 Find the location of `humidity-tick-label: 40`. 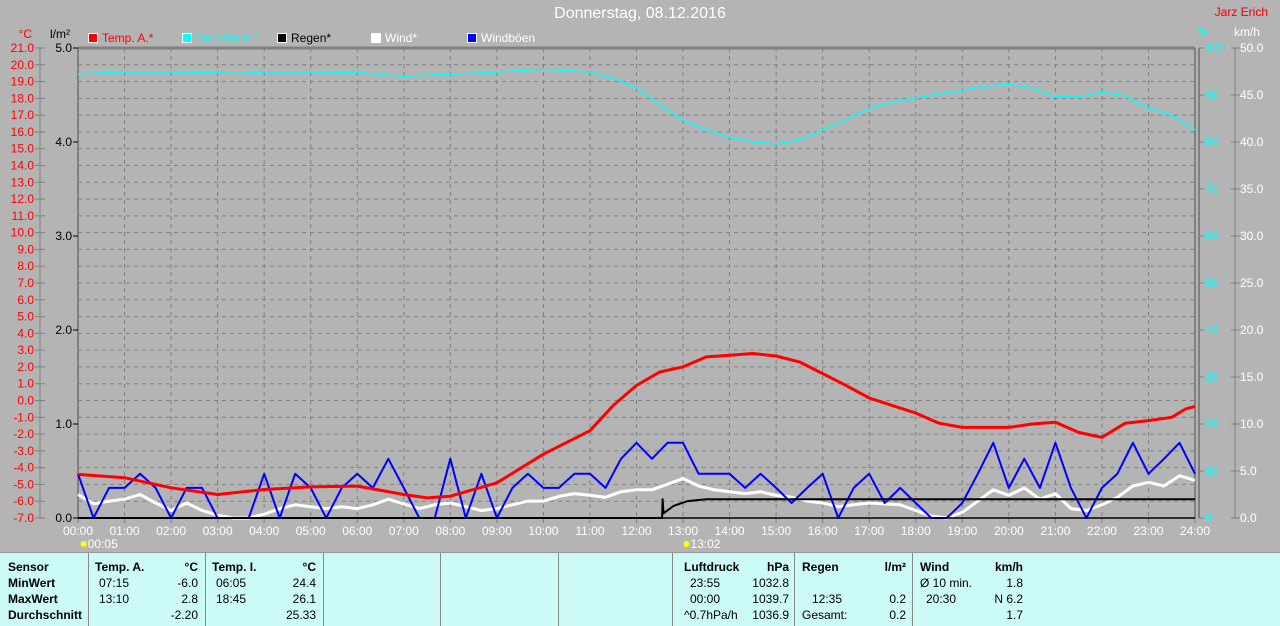

humidity-tick-label: 40 is located at coordinates (1212, 330).